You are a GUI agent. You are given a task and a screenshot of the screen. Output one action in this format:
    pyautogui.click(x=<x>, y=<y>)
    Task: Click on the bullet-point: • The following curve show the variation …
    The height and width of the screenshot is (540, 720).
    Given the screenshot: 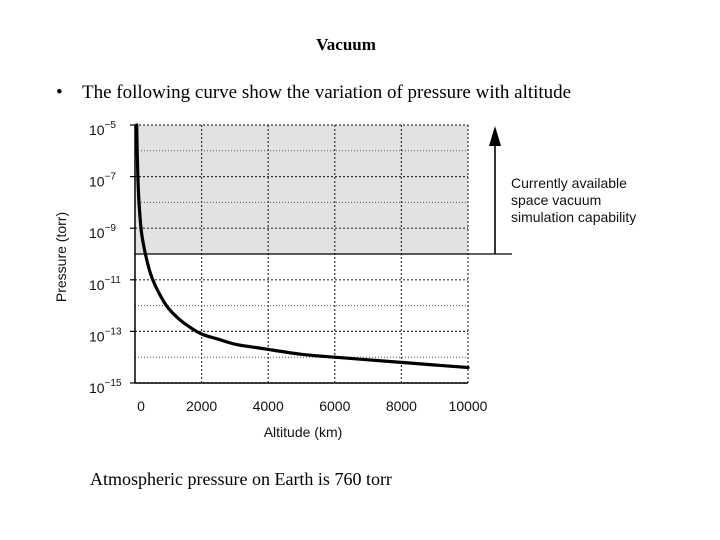 What is the action you would take?
    pyautogui.click(x=313, y=93)
    